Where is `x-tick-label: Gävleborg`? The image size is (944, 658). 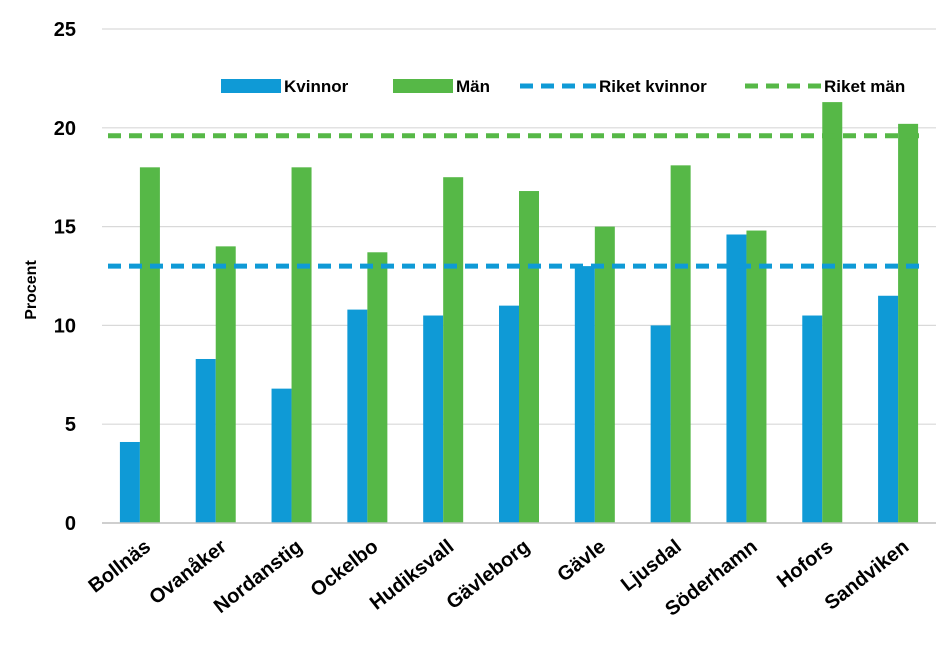
x-tick-label: Gävleborg is located at coordinates (488, 575).